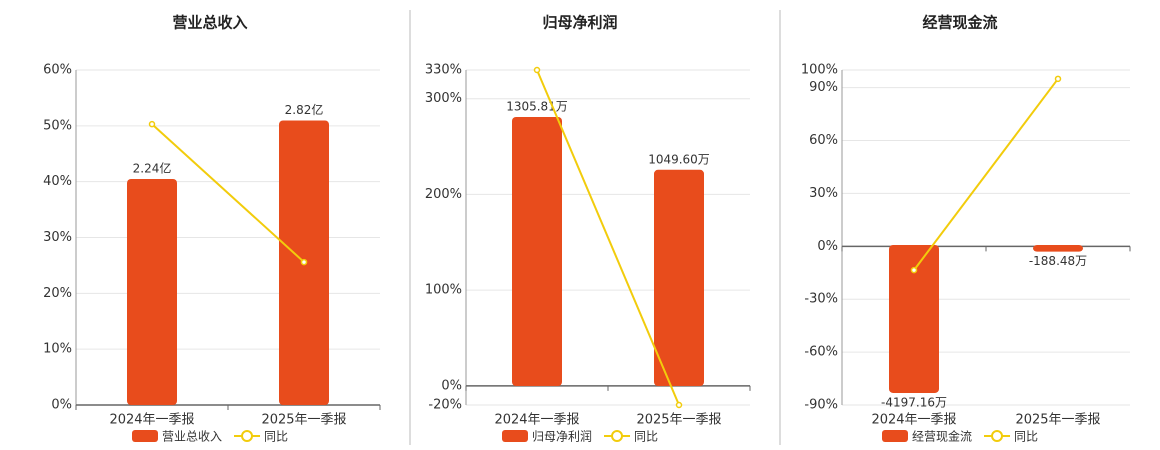 The height and width of the screenshot is (450, 1160). What do you see at coordinates (821, 299) in the screenshot?
I see `y-tick-label: -30%` at bounding box center [821, 299].